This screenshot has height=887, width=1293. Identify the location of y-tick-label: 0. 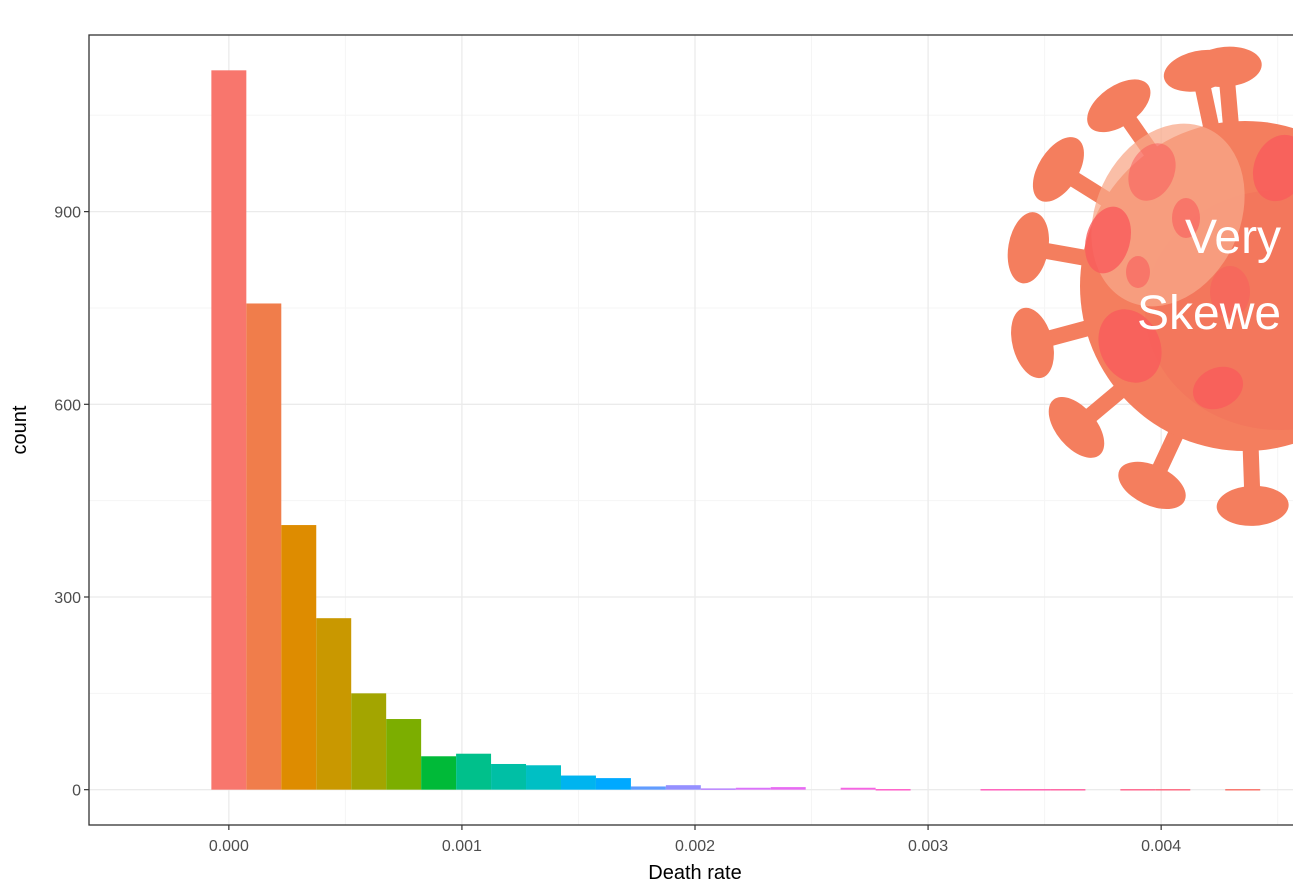
(76, 791).